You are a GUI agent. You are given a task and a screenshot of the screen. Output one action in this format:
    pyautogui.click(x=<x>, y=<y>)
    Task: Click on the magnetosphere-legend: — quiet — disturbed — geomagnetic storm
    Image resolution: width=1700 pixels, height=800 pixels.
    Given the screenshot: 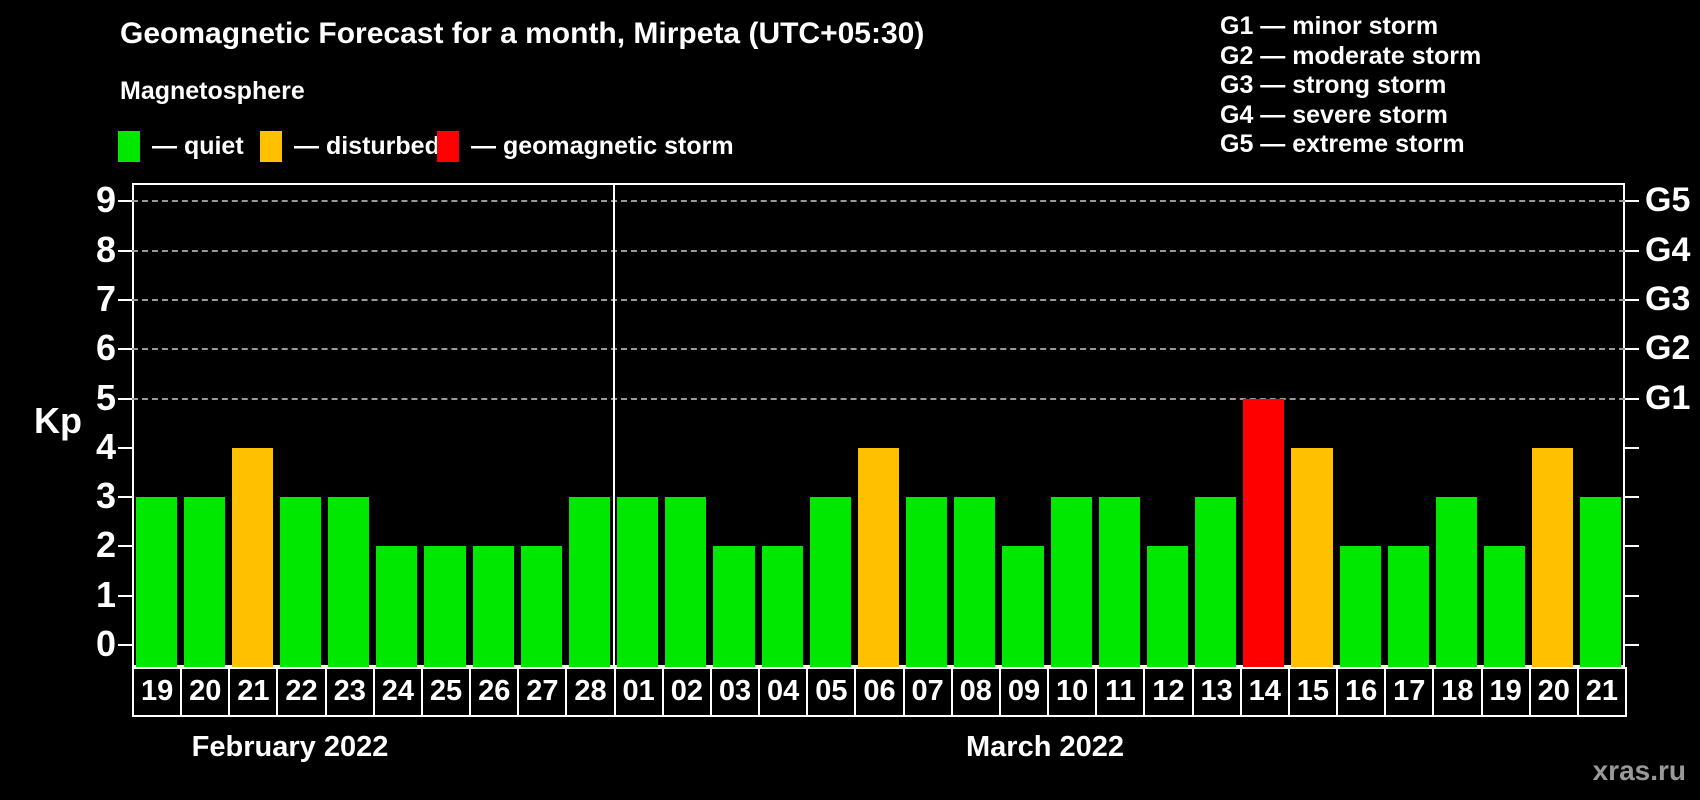 What is the action you would take?
    pyautogui.click(x=850, y=148)
    